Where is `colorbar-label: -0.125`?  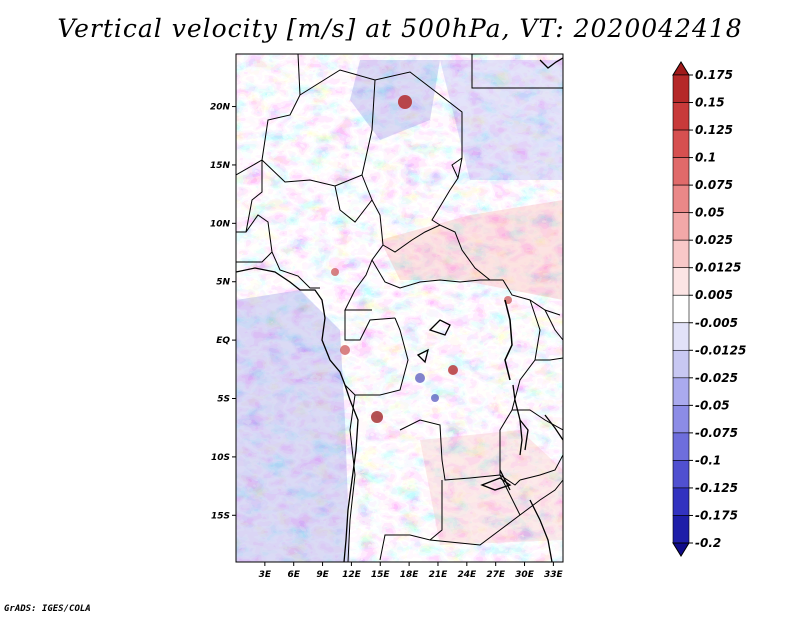 colorbar-label: -0.125 is located at coordinates (716, 488).